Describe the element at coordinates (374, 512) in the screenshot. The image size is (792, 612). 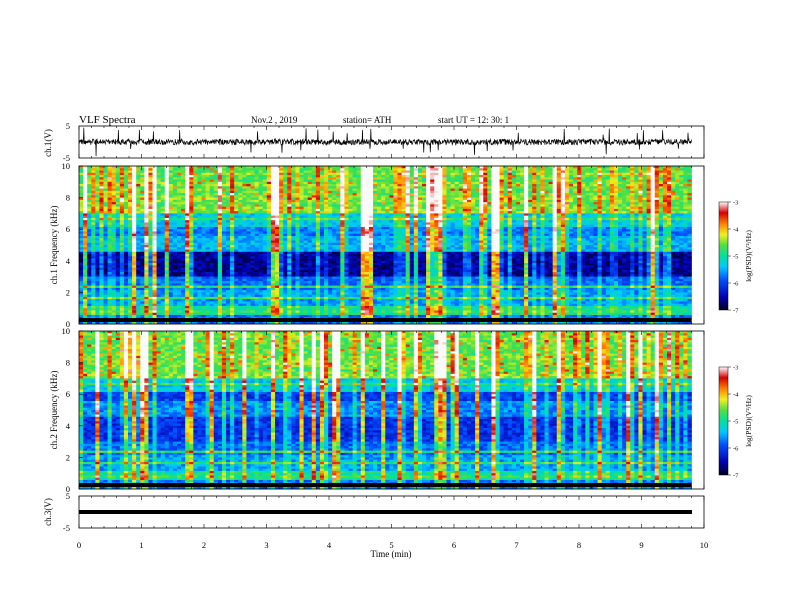
I see `ch3-waveform-panel: 5 -5 ch.3(V)` at that location.